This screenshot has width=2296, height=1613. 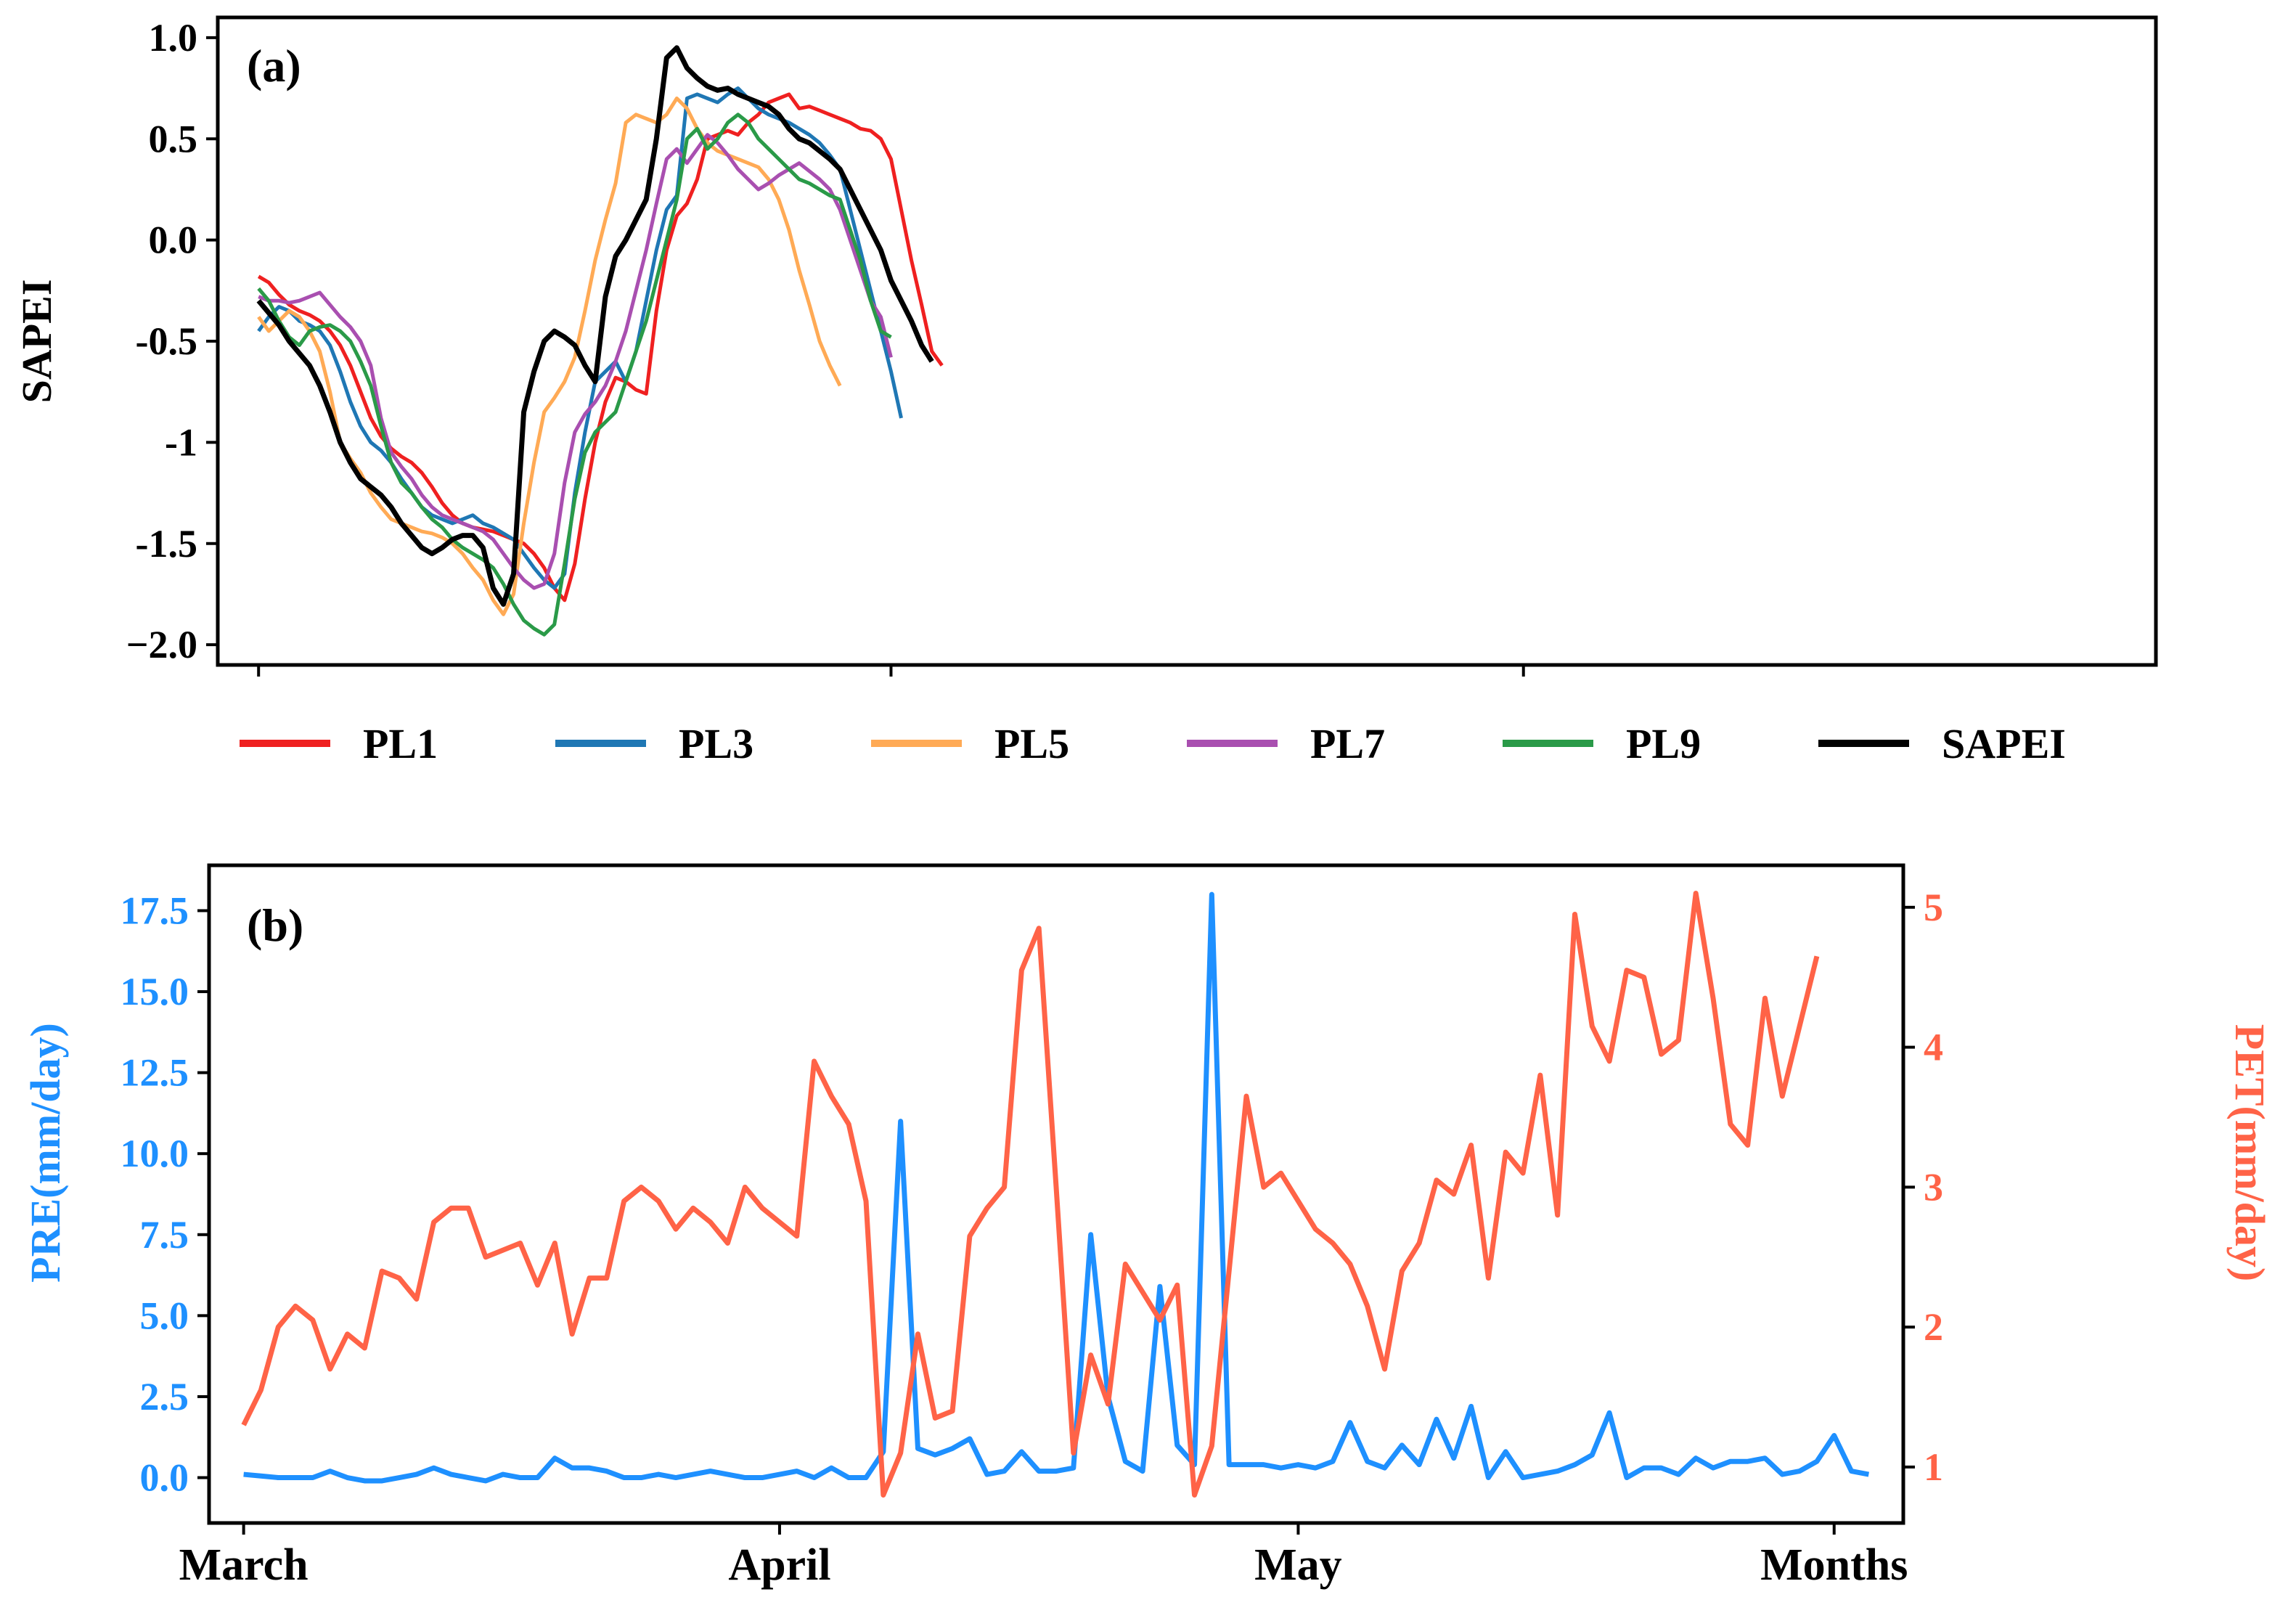 I want to click on legend-item-pl1: PL1, so click(x=339, y=743).